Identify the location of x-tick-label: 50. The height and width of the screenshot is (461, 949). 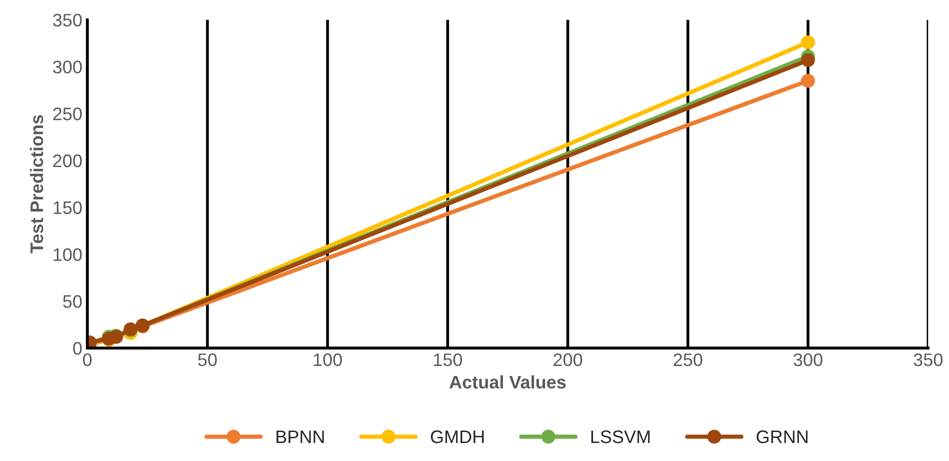
(207, 359).